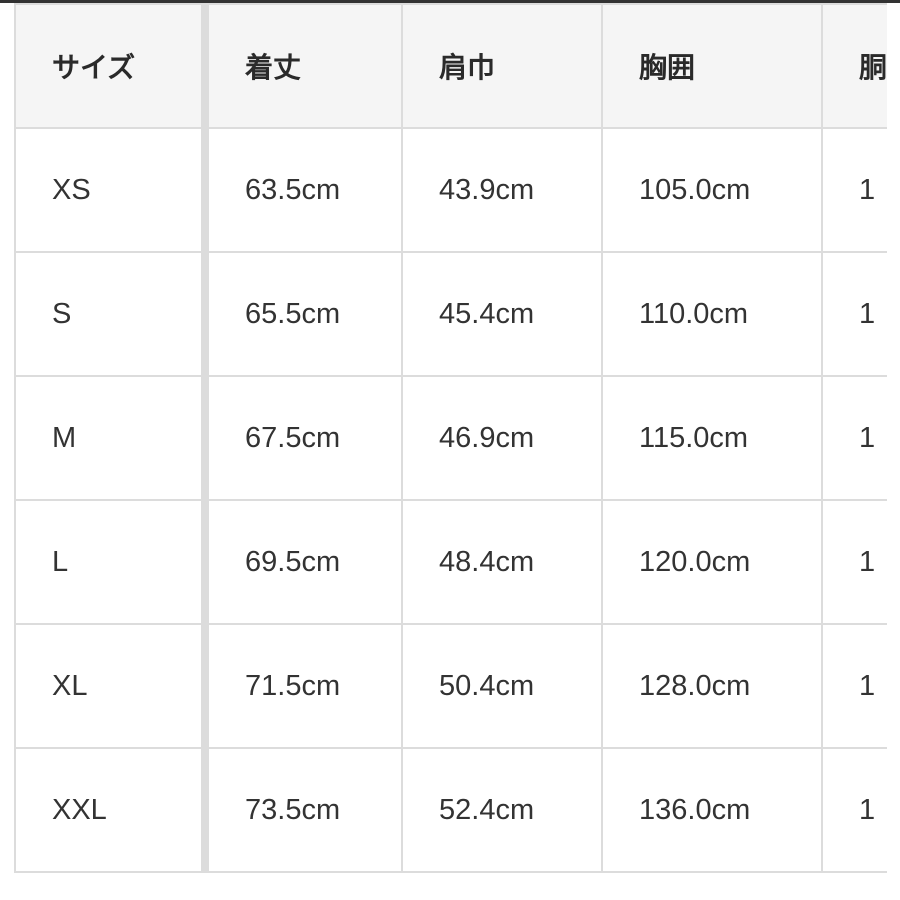 The image size is (900, 900). Describe the element at coordinates (111, 562) in the screenshot. I see `cell-size: L` at that location.